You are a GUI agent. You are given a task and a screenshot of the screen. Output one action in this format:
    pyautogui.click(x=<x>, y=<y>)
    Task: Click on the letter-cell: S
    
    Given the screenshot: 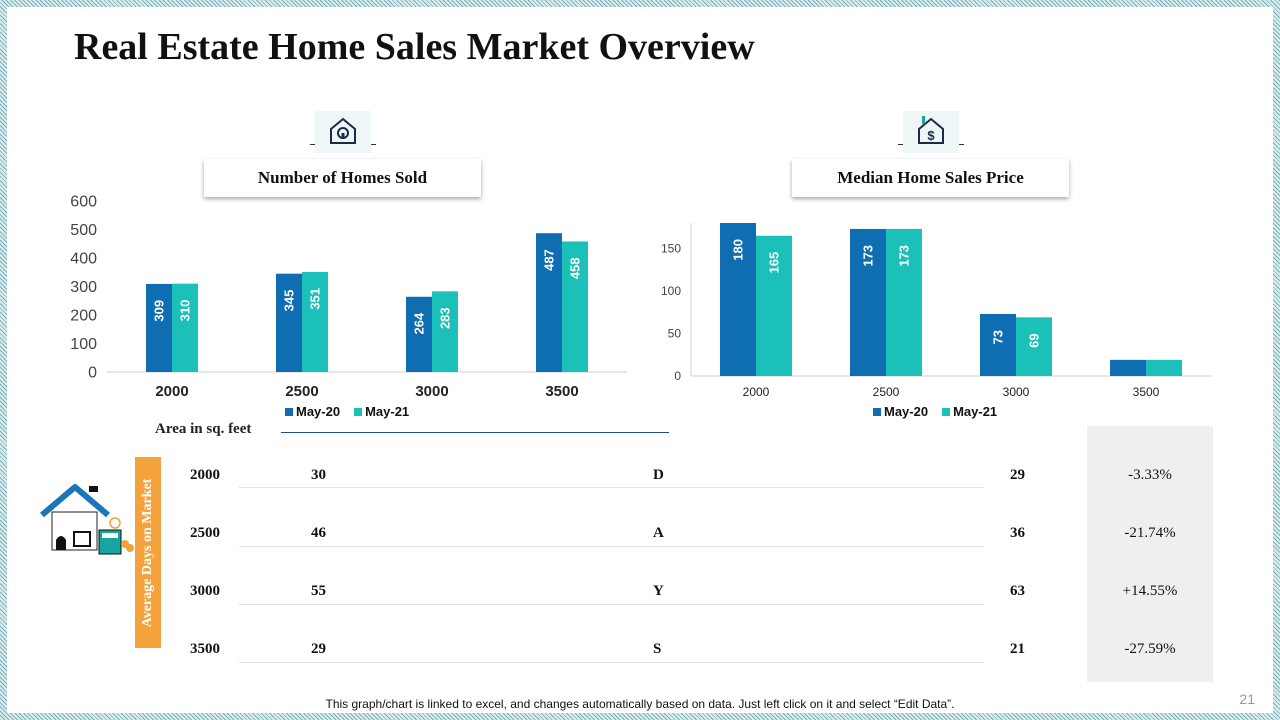 What is the action you would take?
    pyautogui.click(x=657, y=649)
    